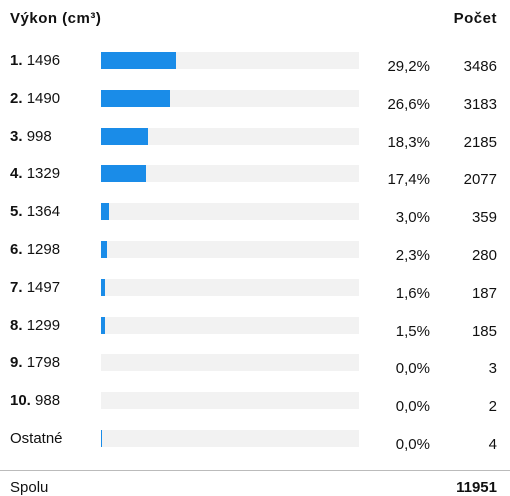  I want to click on row-name: 1364, so click(43, 212).